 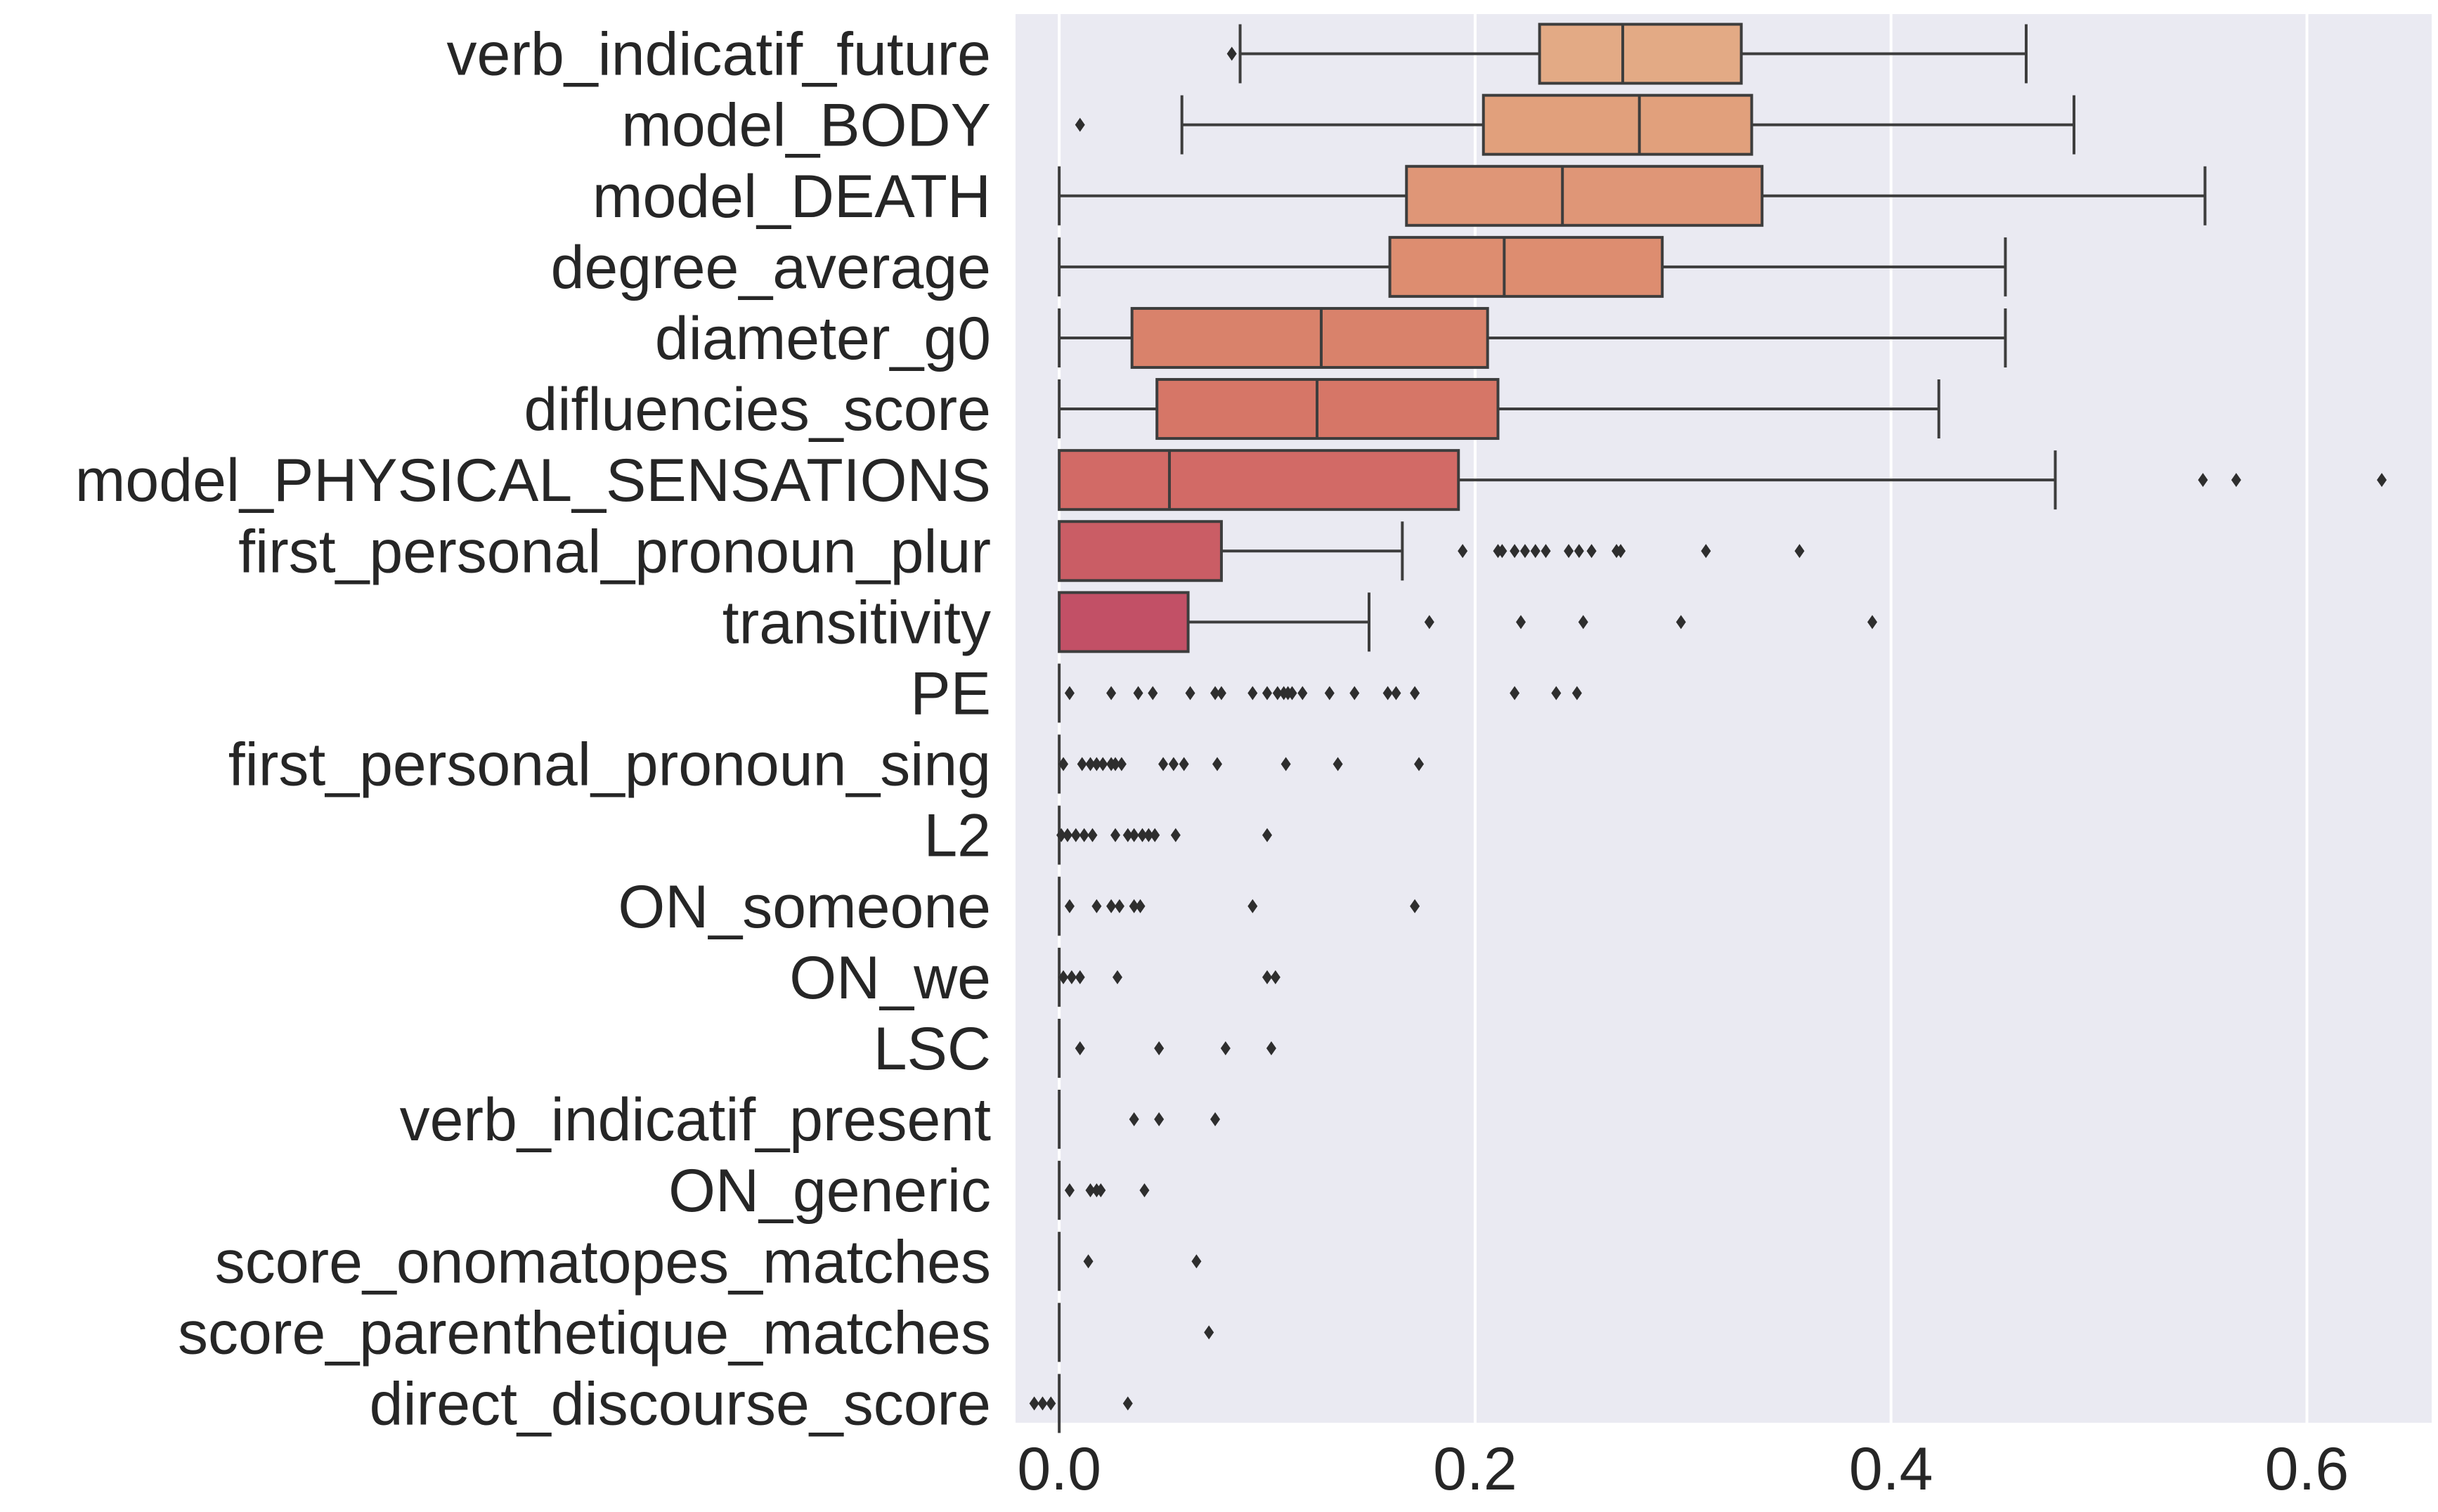 I want to click on category-label-degree-average: degree_average, so click(x=771, y=267).